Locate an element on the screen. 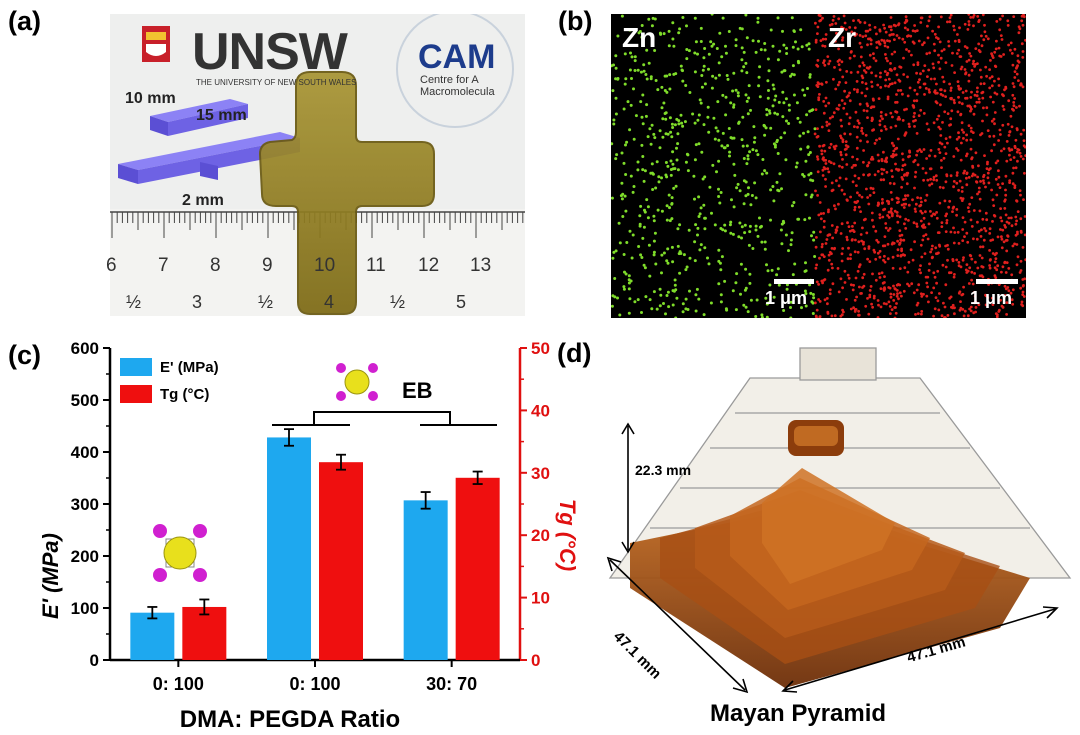 This screenshot has height=735, width=1080. x-tick-label: 0: 100 is located at coordinates (178, 684).